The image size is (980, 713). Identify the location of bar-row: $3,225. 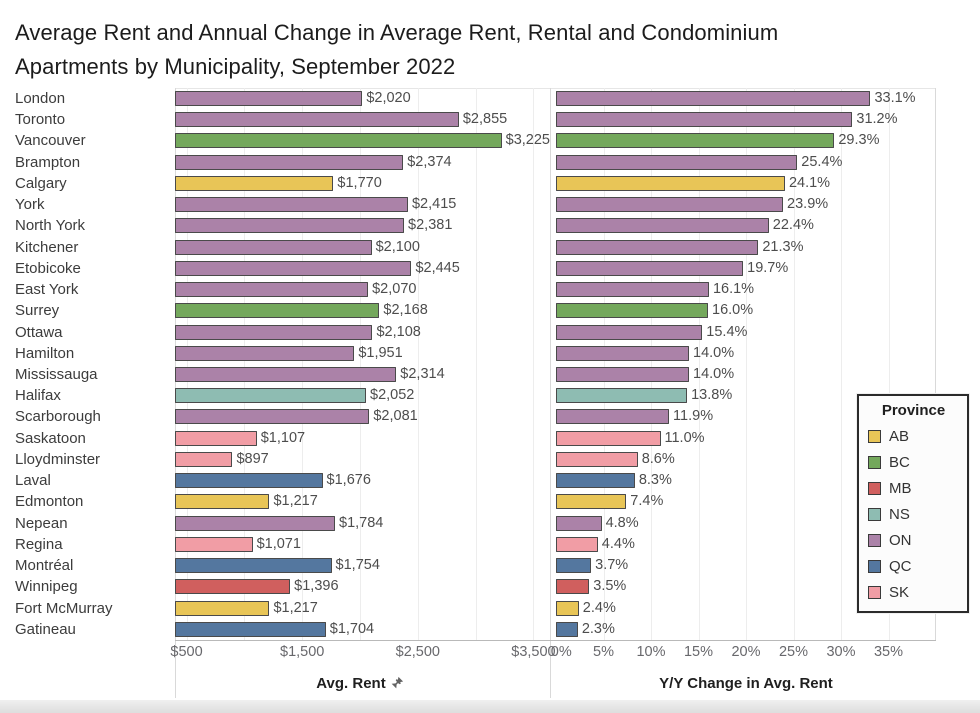
(362, 140).